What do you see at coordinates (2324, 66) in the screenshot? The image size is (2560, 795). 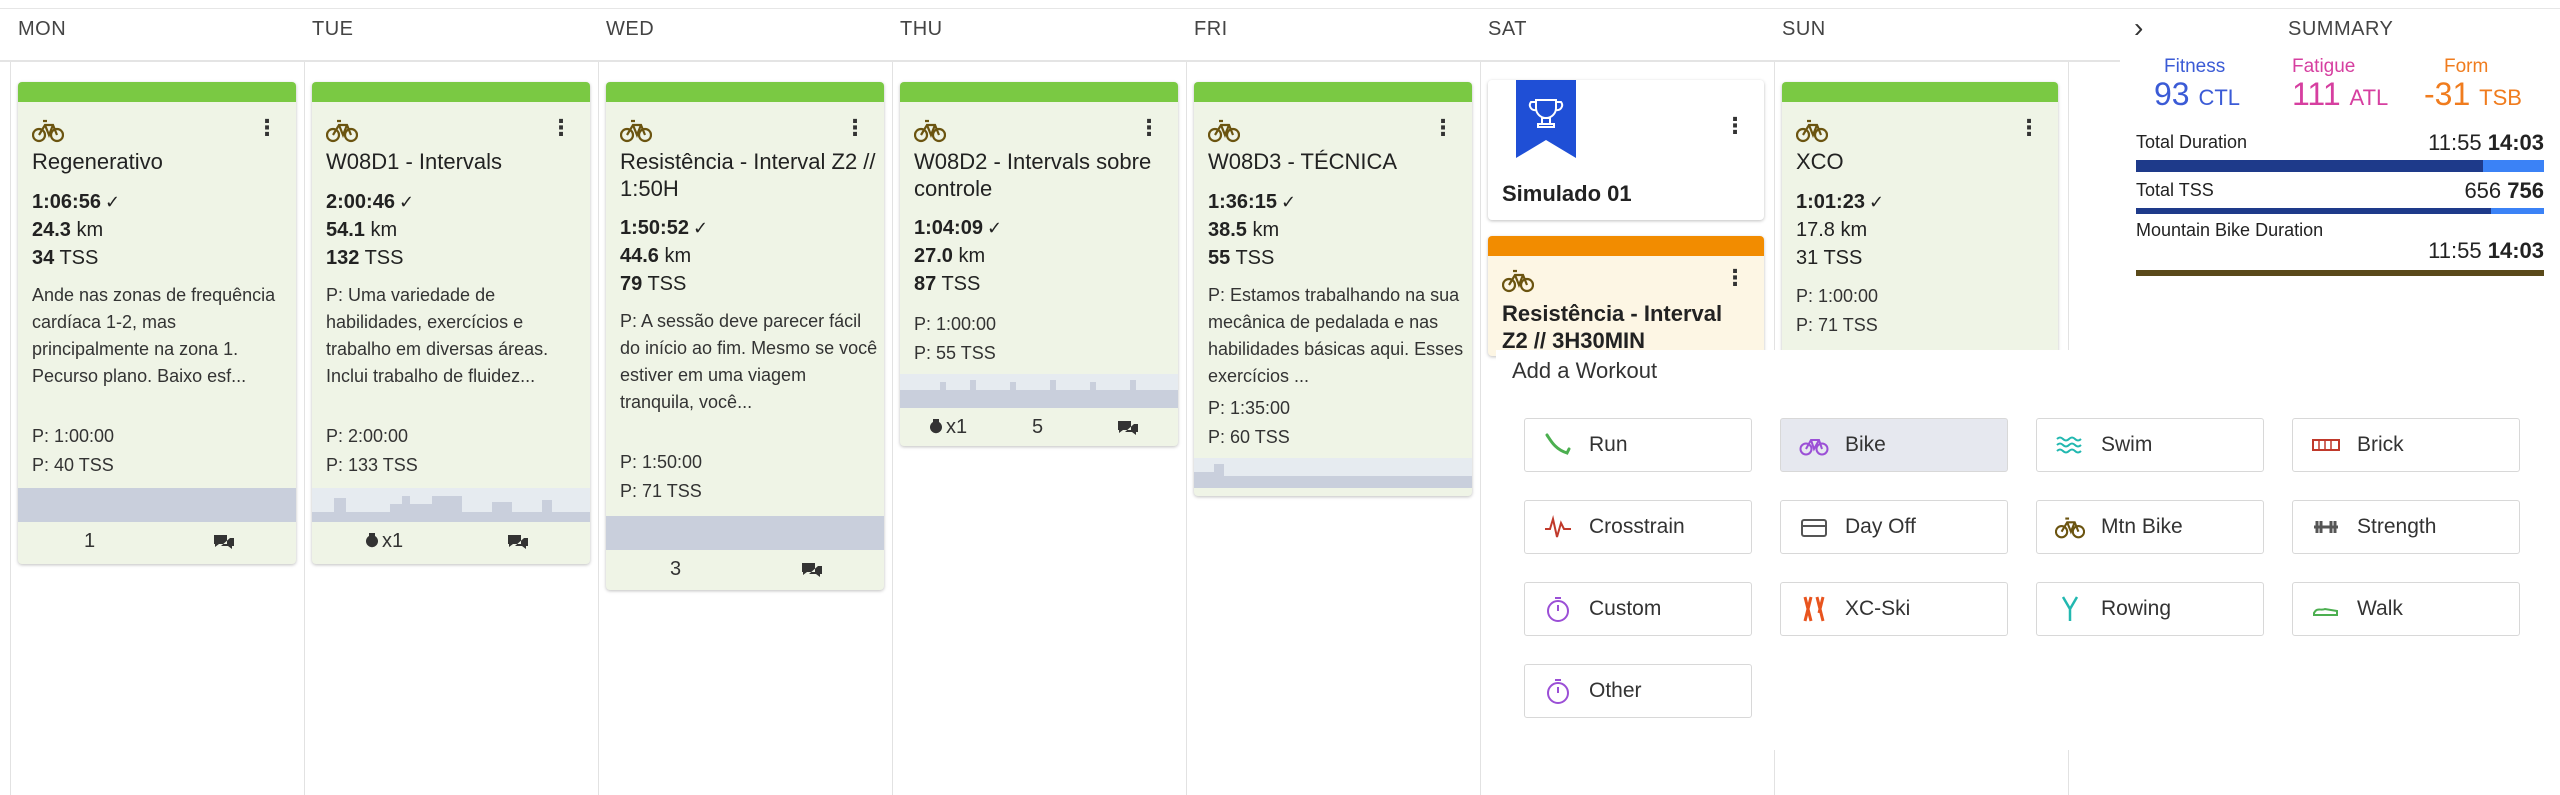 I see `fatigue-label: Fatigue` at bounding box center [2324, 66].